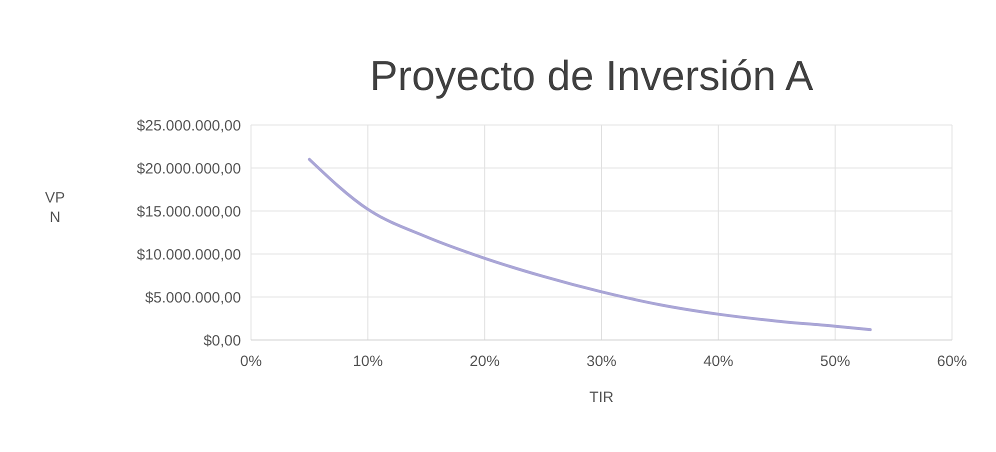 Image resolution: width=996 pixels, height=452 pixels. What do you see at coordinates (952, 361) in the screenshot?
I see `x-tick-label: 60%` at bounding box center [952, 361].